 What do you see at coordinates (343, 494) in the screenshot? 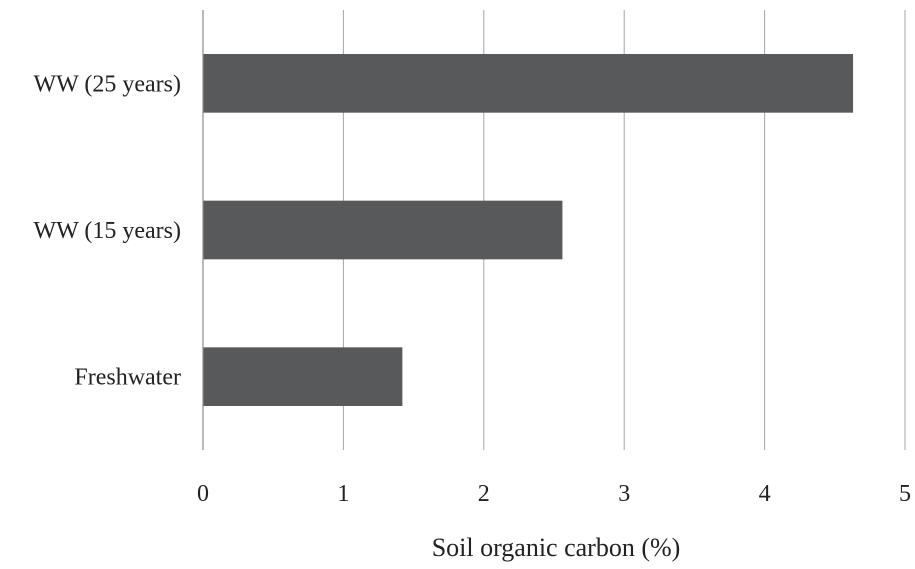
I see `x-tick-label: 1` at bounding box center [343, 494].